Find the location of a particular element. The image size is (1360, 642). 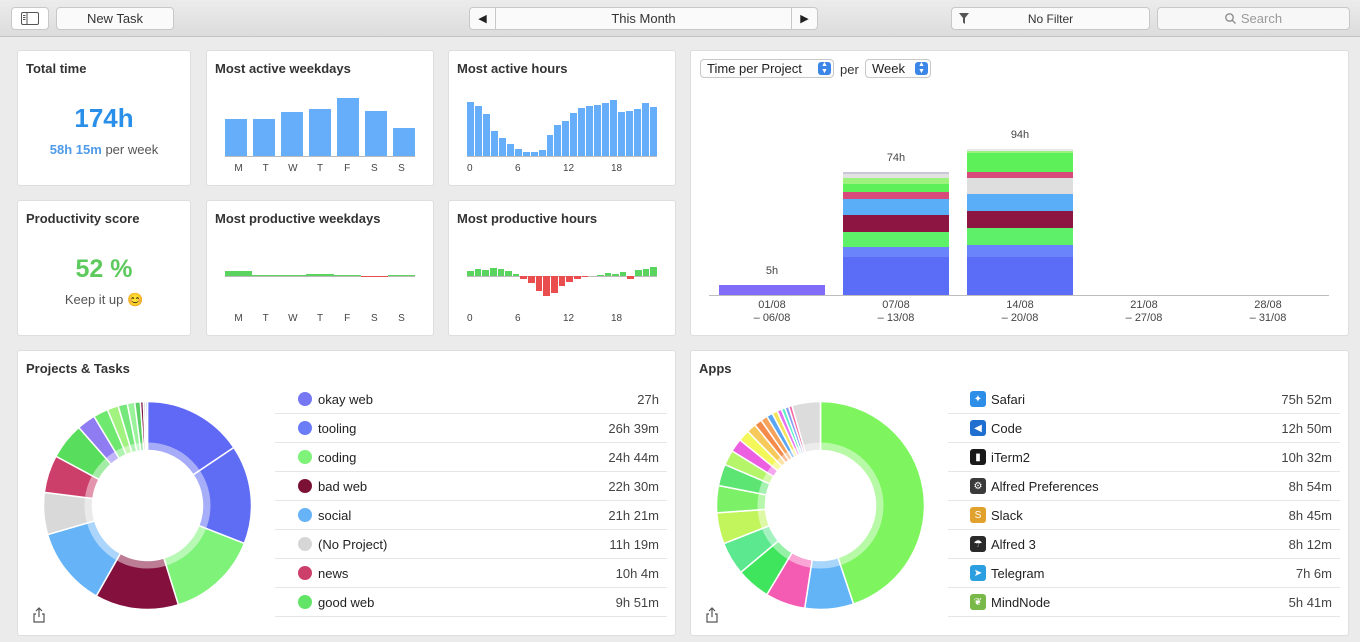

period-select: Week ▲ ▼ is located at coordinates (898, 68).